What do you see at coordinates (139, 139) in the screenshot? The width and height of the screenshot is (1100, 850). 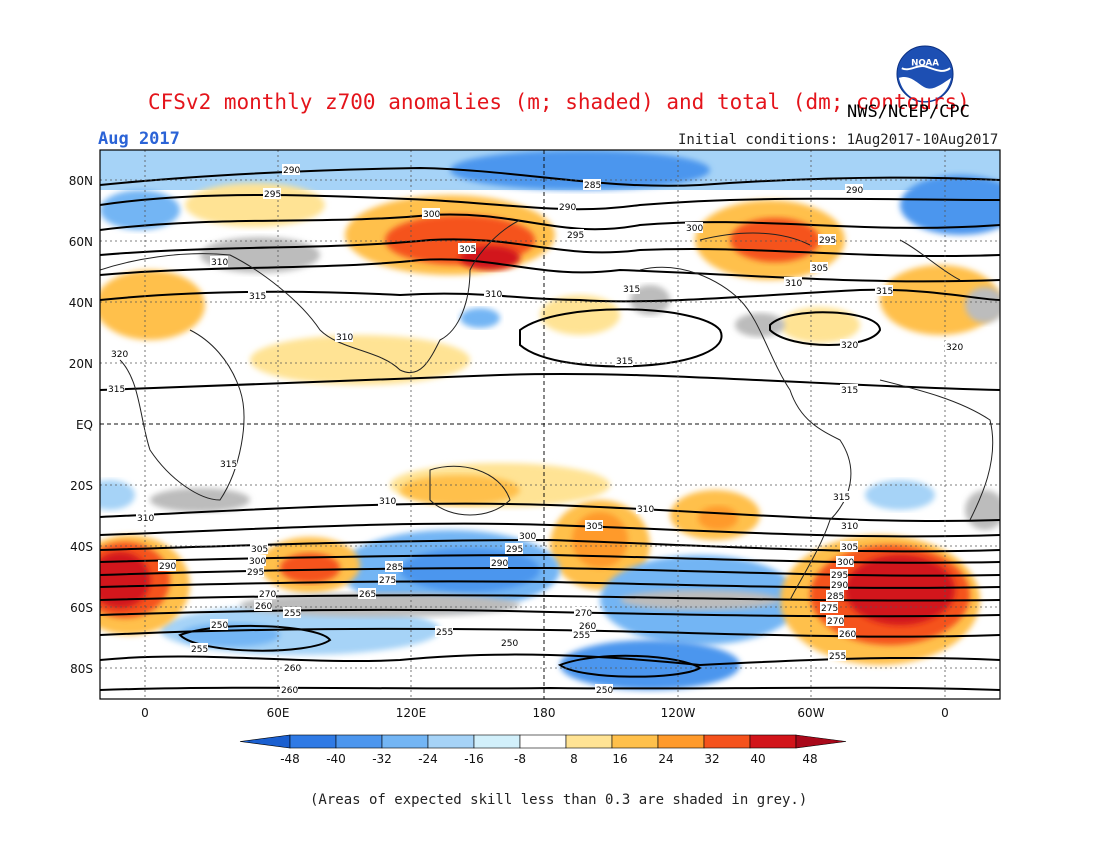 I see `forecast-month: Aug 2017` at bounding box center [139, 139].